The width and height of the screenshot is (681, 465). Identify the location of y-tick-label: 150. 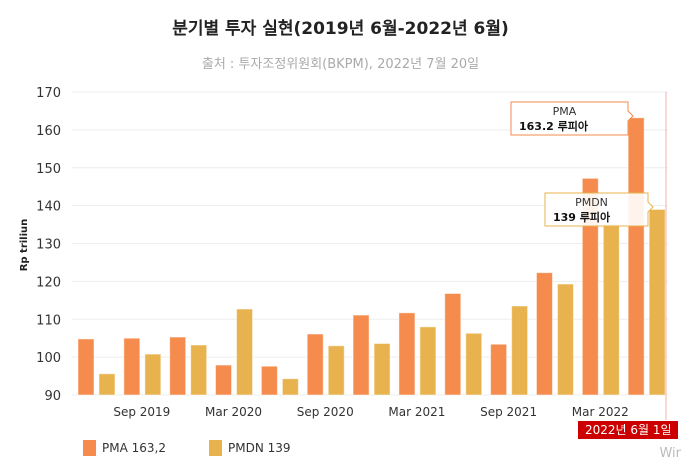
(48, 169).